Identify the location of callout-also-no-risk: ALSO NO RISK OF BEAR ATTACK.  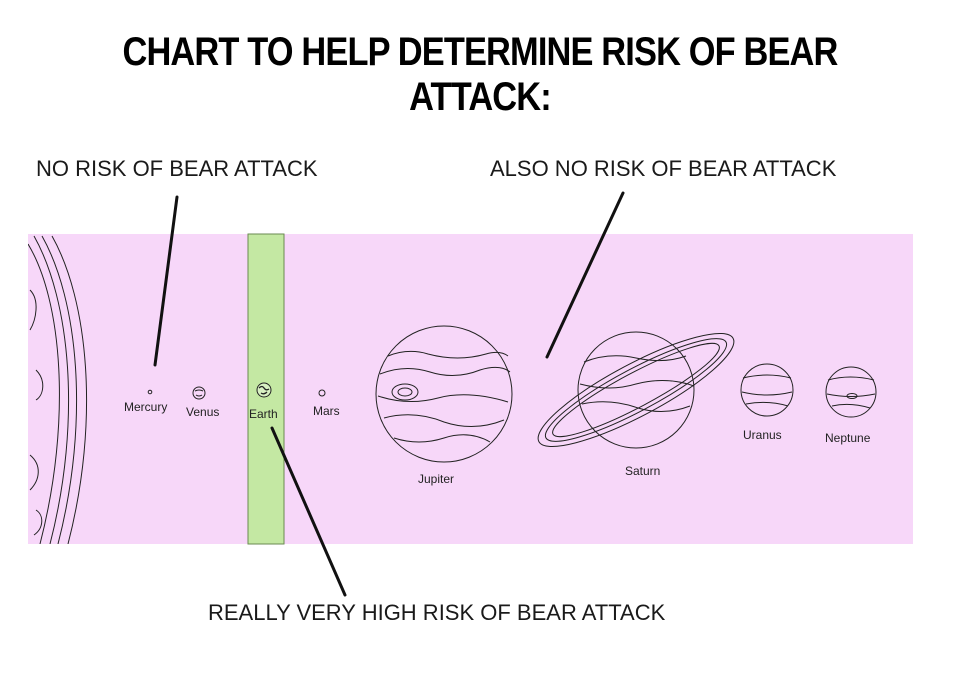
(663, 168).